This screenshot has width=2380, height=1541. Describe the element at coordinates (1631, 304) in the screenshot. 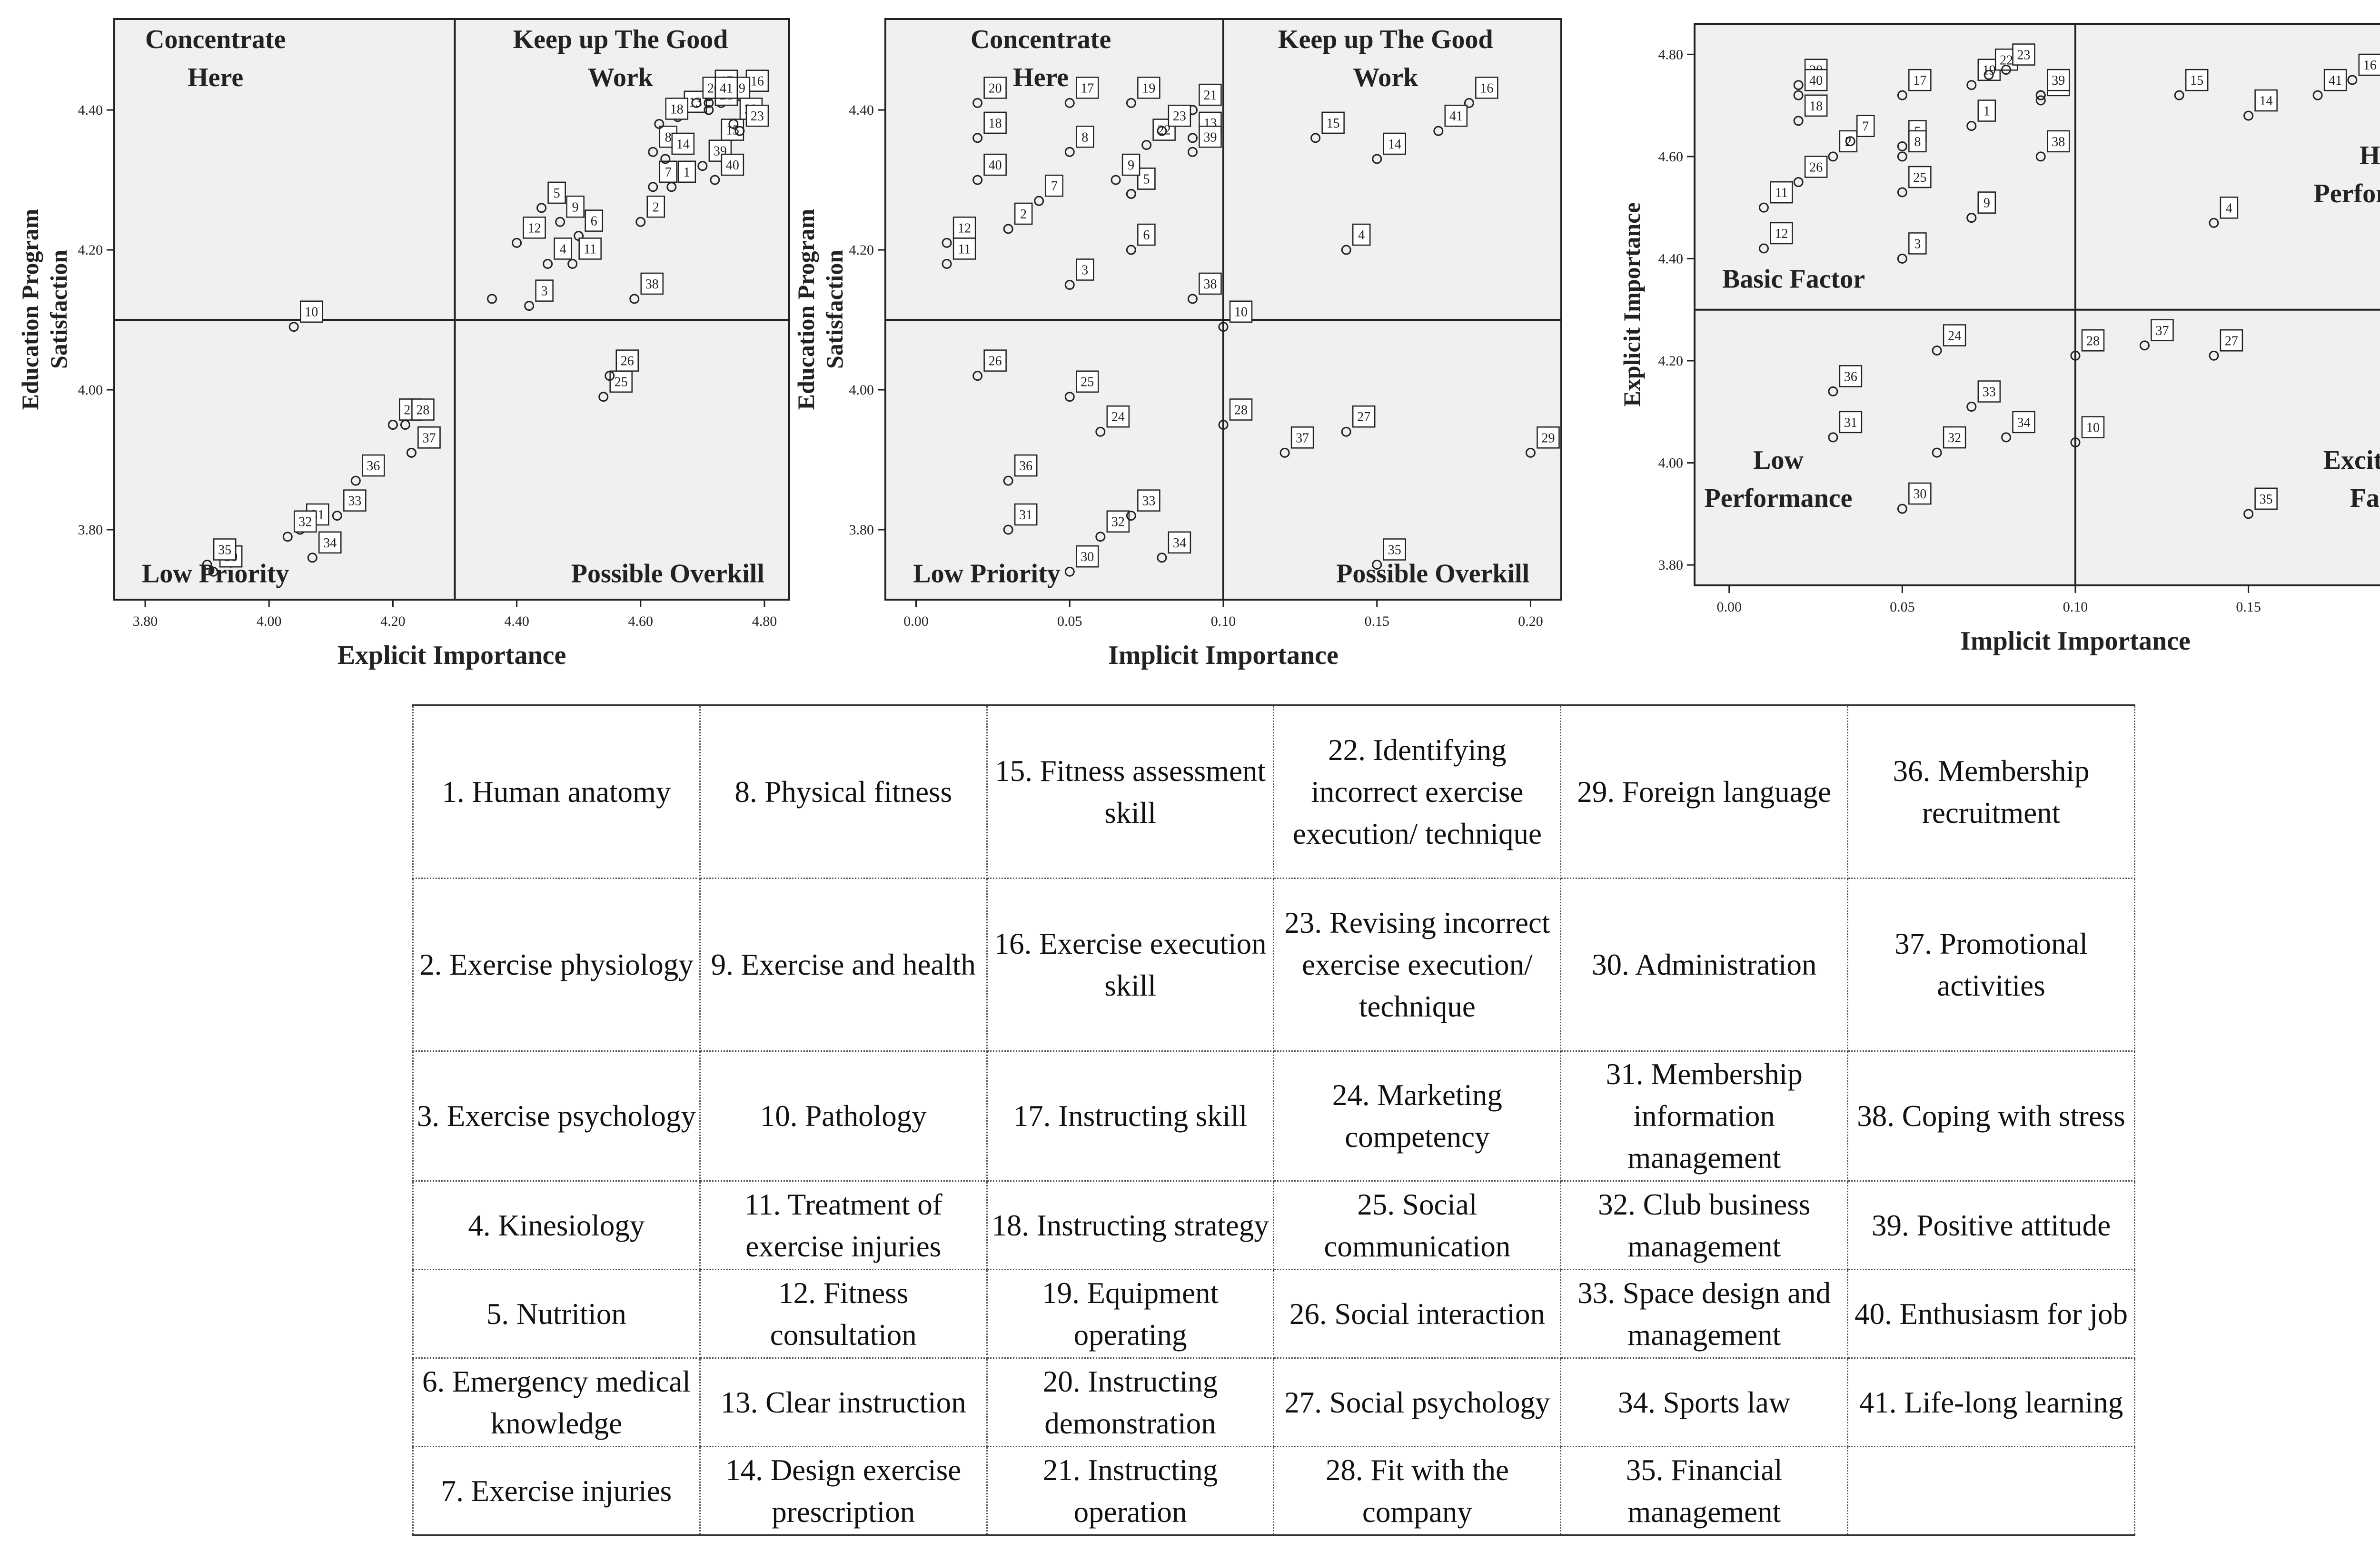

I see `y-axis-label: Explicit Importance` at that location.